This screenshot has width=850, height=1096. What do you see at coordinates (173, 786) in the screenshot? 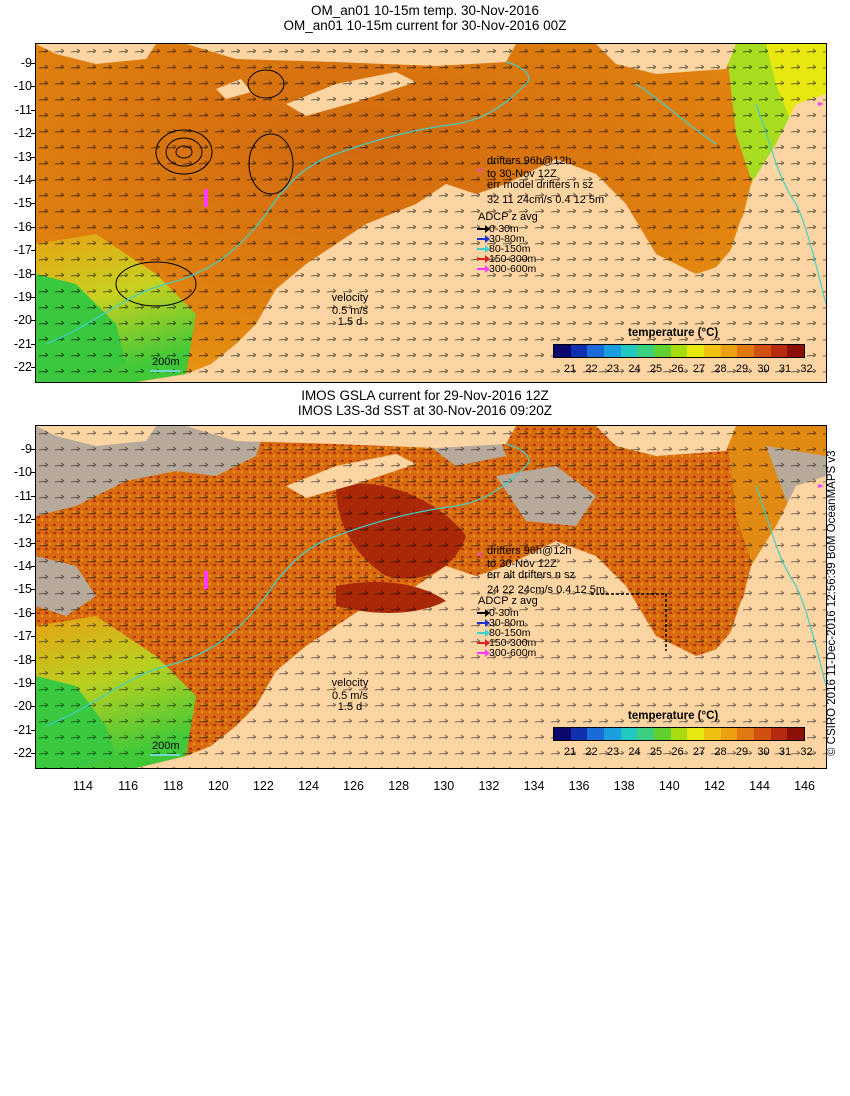
I see `lon-tick-label: 118` at bounding box center [173, 786].